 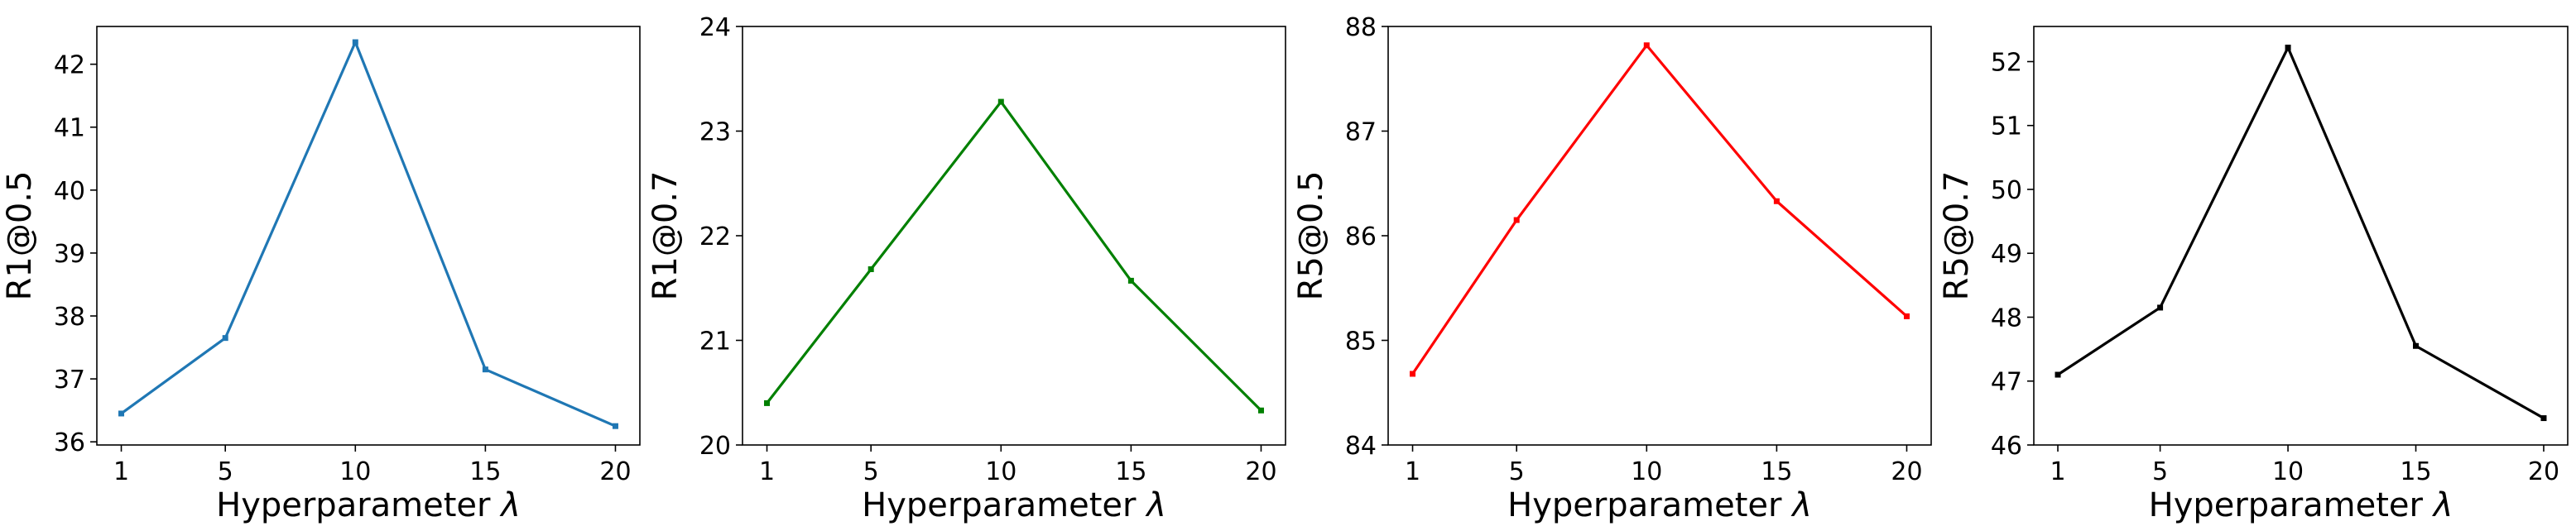 What do you see at coordinates (2006, 190) in the screenshot?
I see `y-tick-label: 50` at bounding box center [2006, 190].